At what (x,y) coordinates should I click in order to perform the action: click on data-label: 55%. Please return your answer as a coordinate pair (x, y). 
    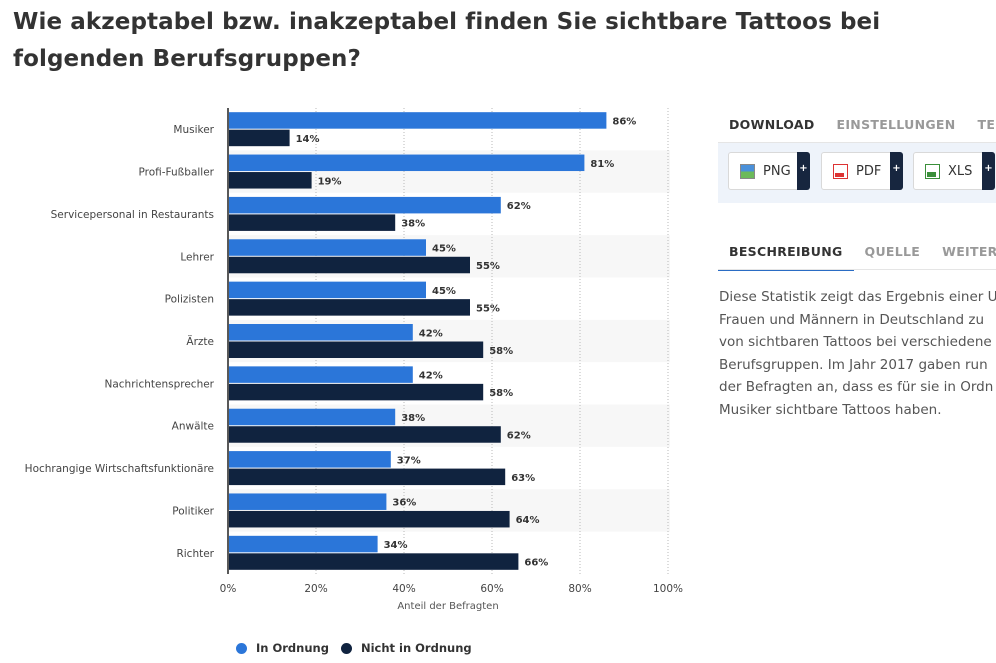
    Looking at the image, I should click on (488, 266).